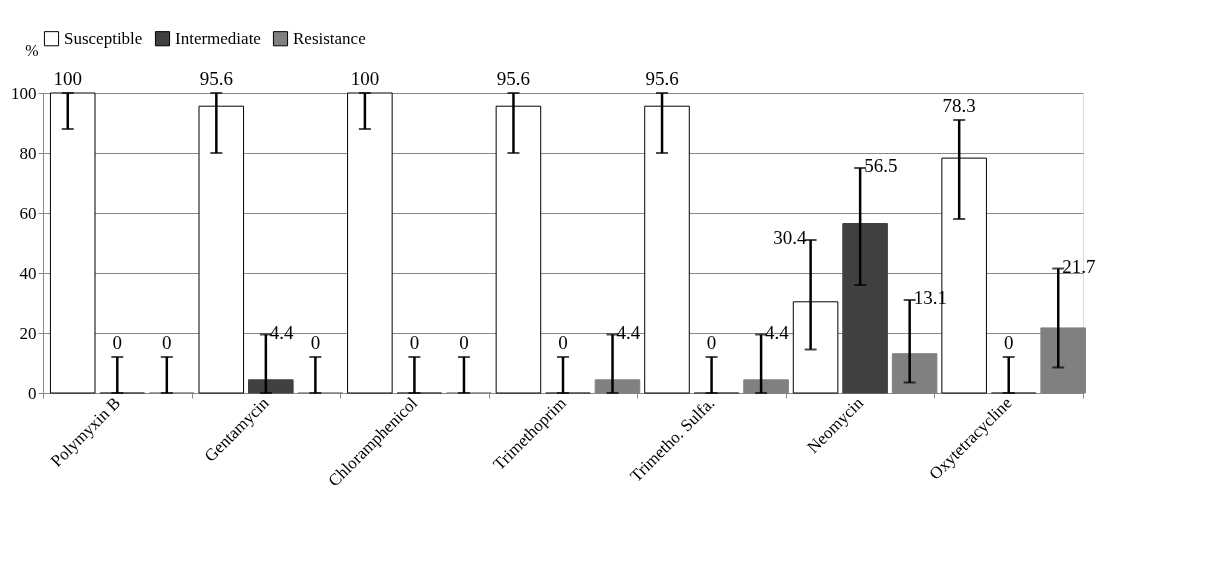 This screenshot has width=1206, height=561. What do you see at coordinates (28, 273) in the screenshot?
I see `y-tick-label: 40` at bounding box center [28, 273].